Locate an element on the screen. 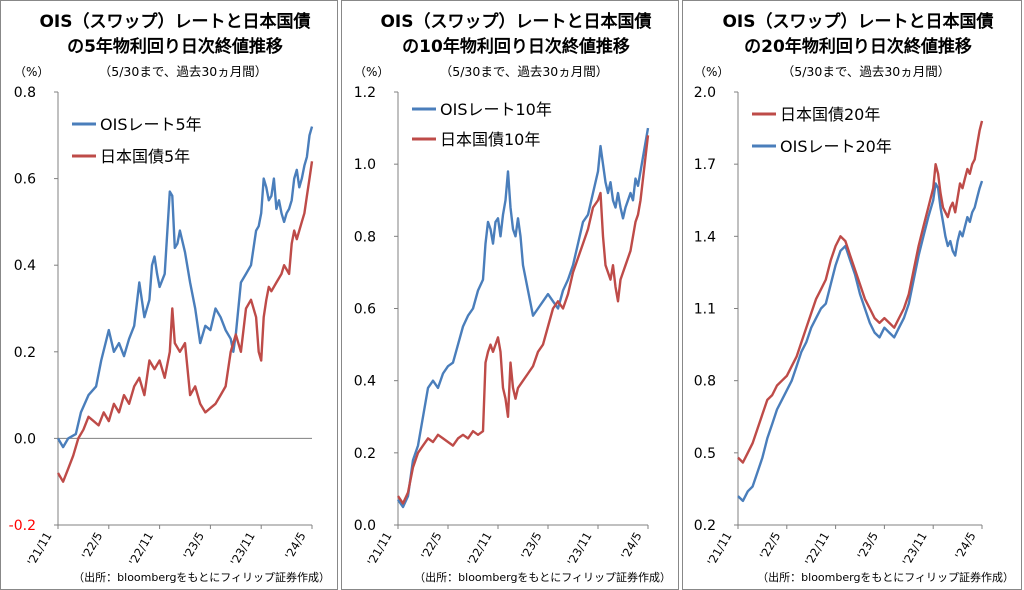  y-tick-label: 1.7 is located at coordinates (705, 165).